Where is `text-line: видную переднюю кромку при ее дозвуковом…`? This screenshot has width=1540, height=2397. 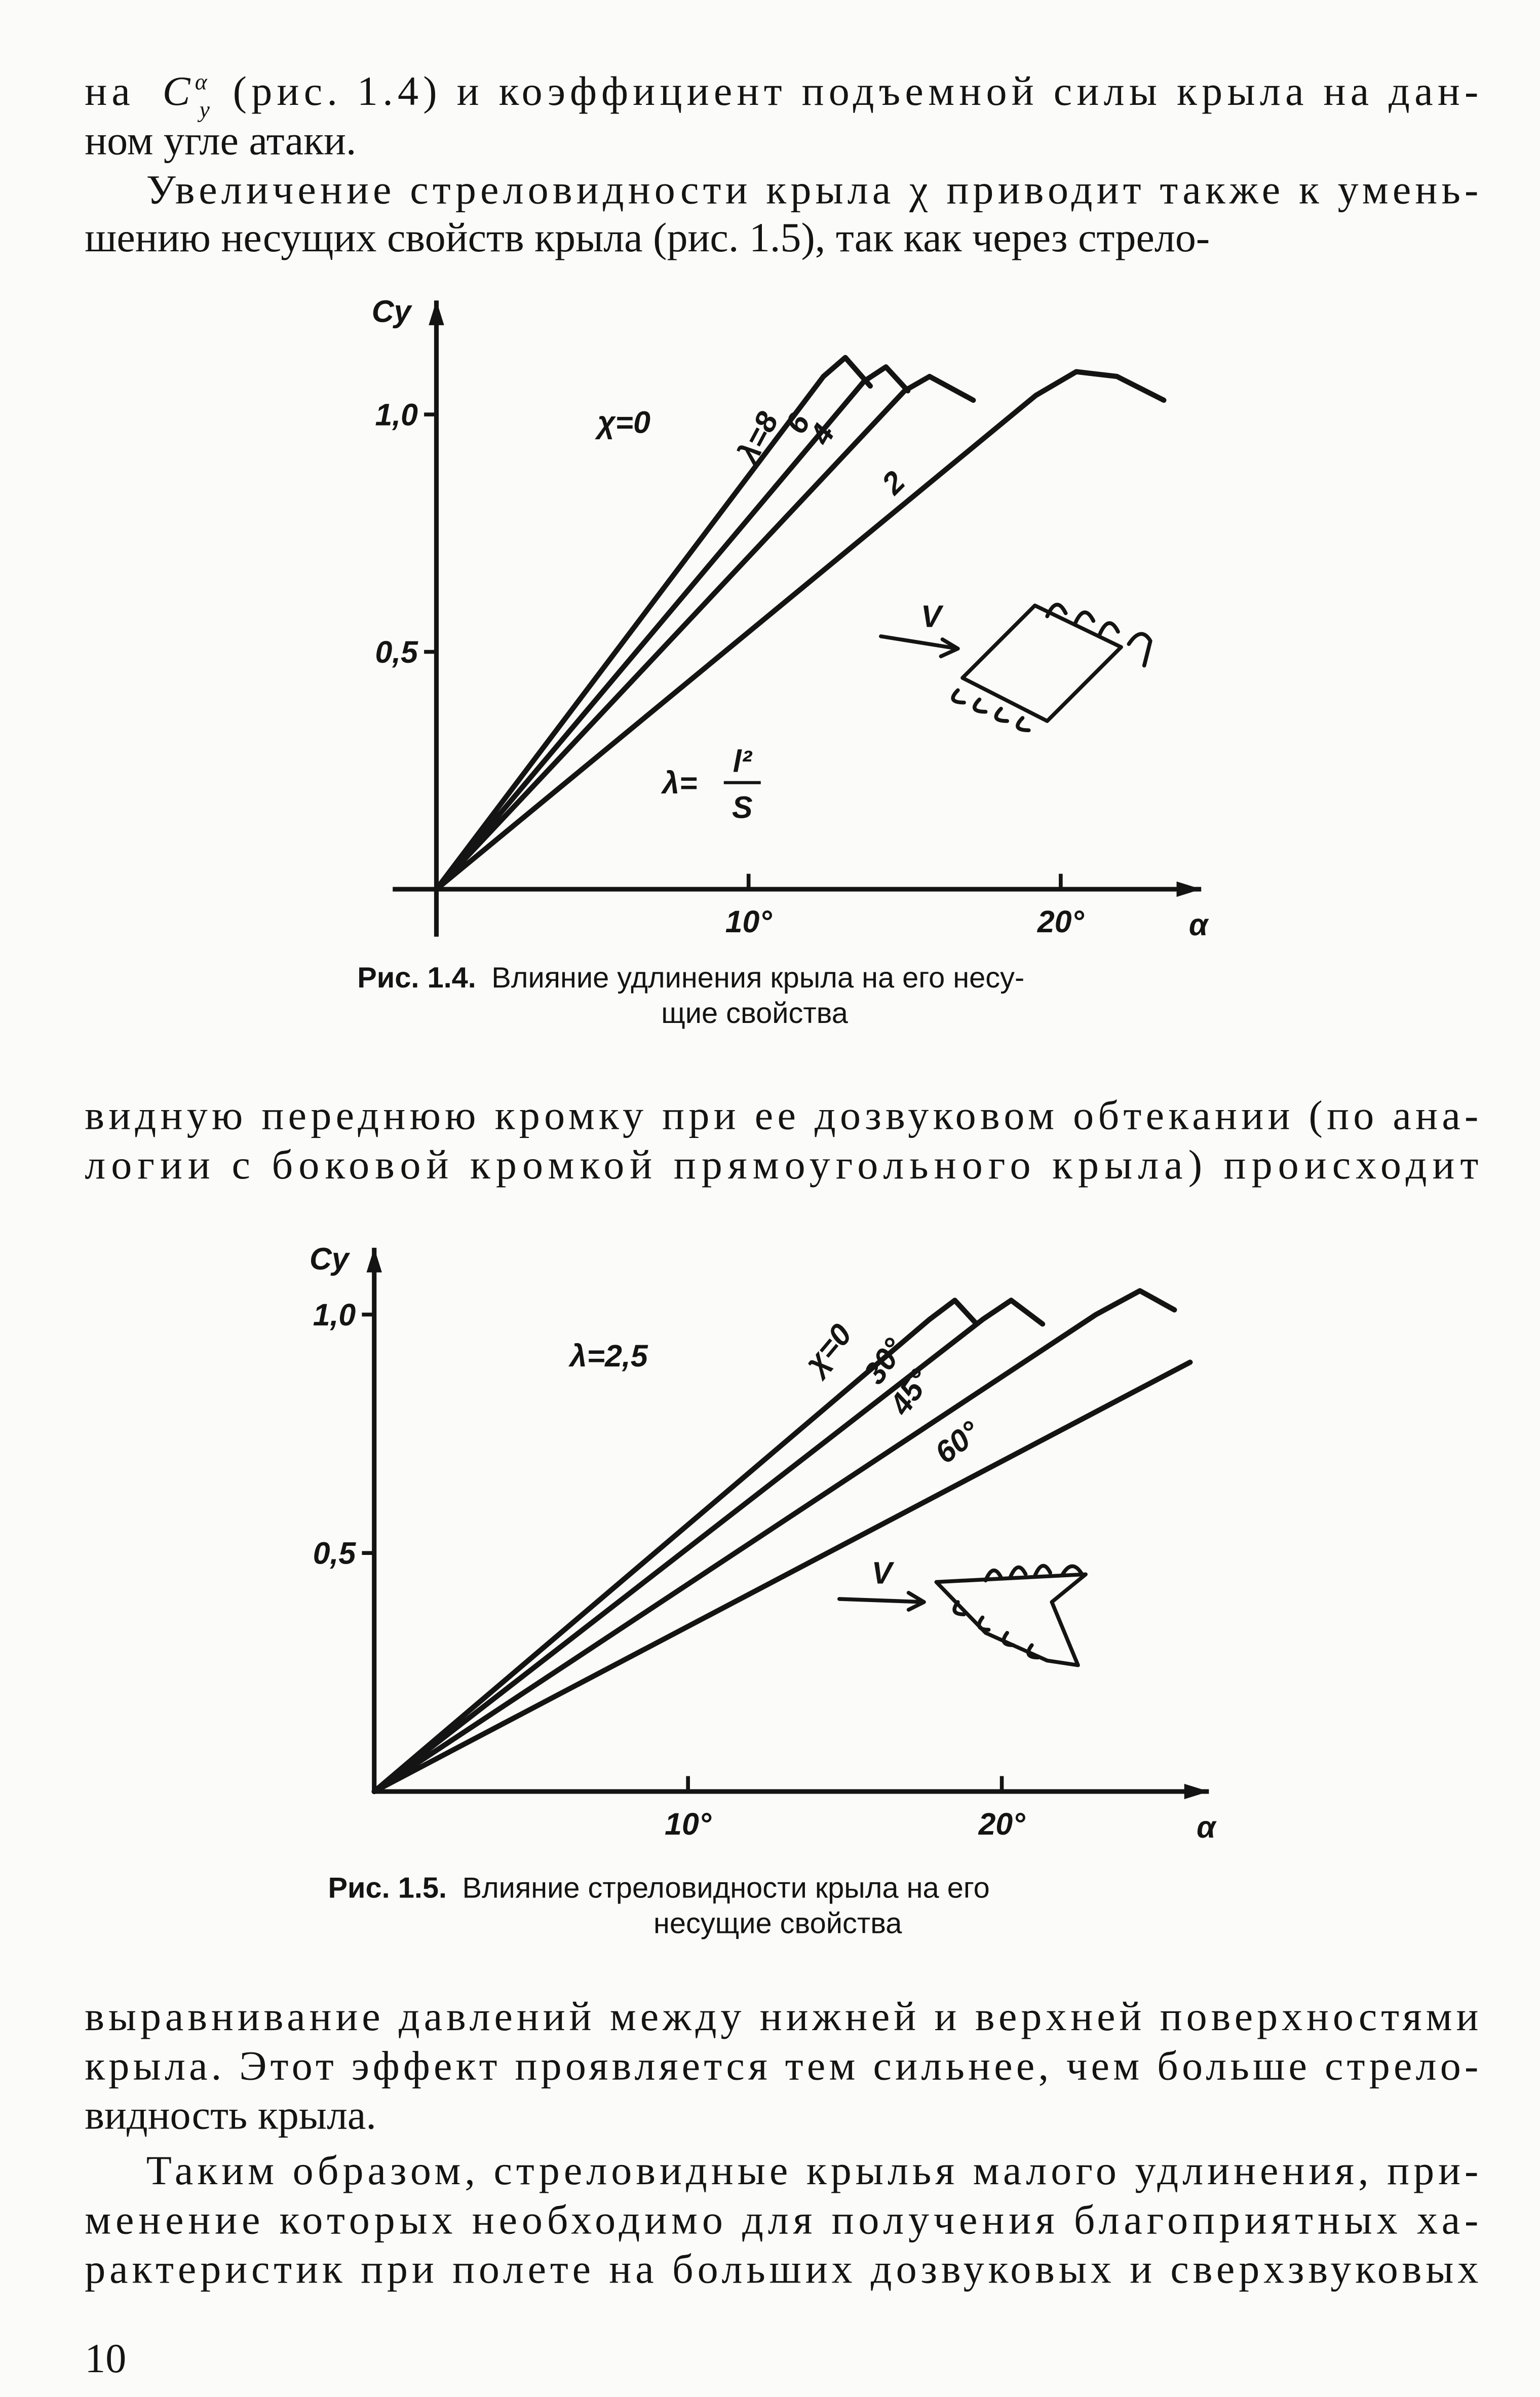 text-line: видную переднюю кромку при ее дозвуковом… is located at coordinates (781, 1115).